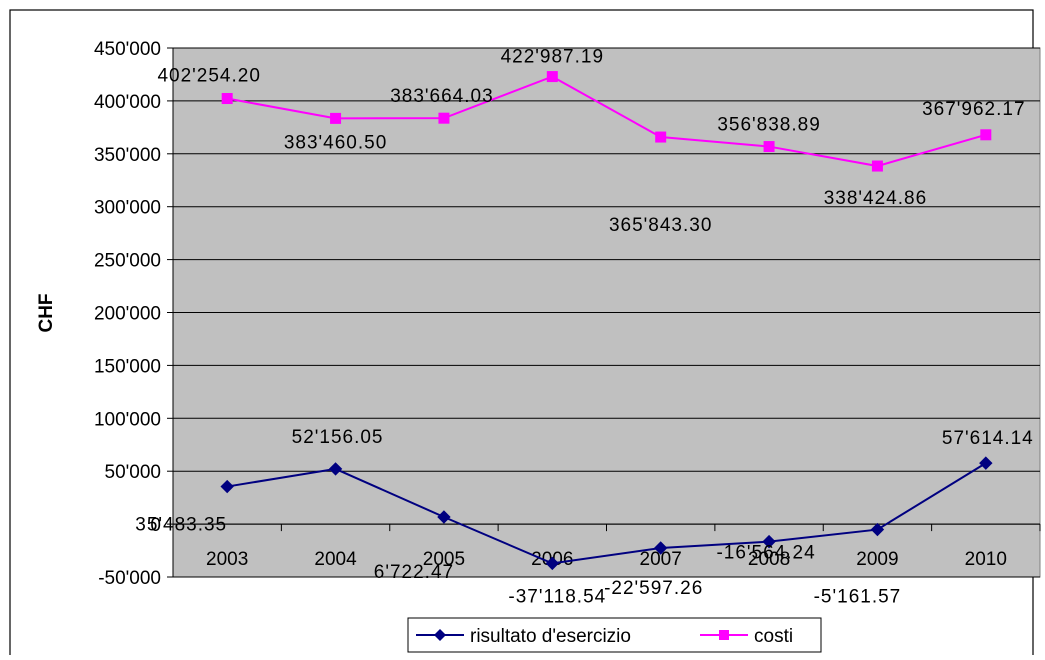 The height and width of the screenshot is (660, 1045). I want to click on legend-box, so click(614, 635).